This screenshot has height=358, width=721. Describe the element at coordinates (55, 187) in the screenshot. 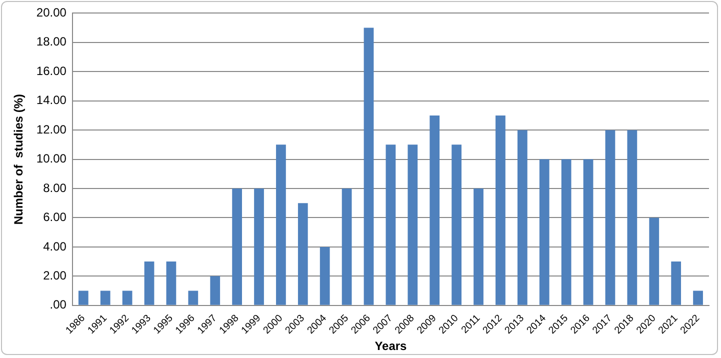

I see `y-tick-label: 8.00` at that location.